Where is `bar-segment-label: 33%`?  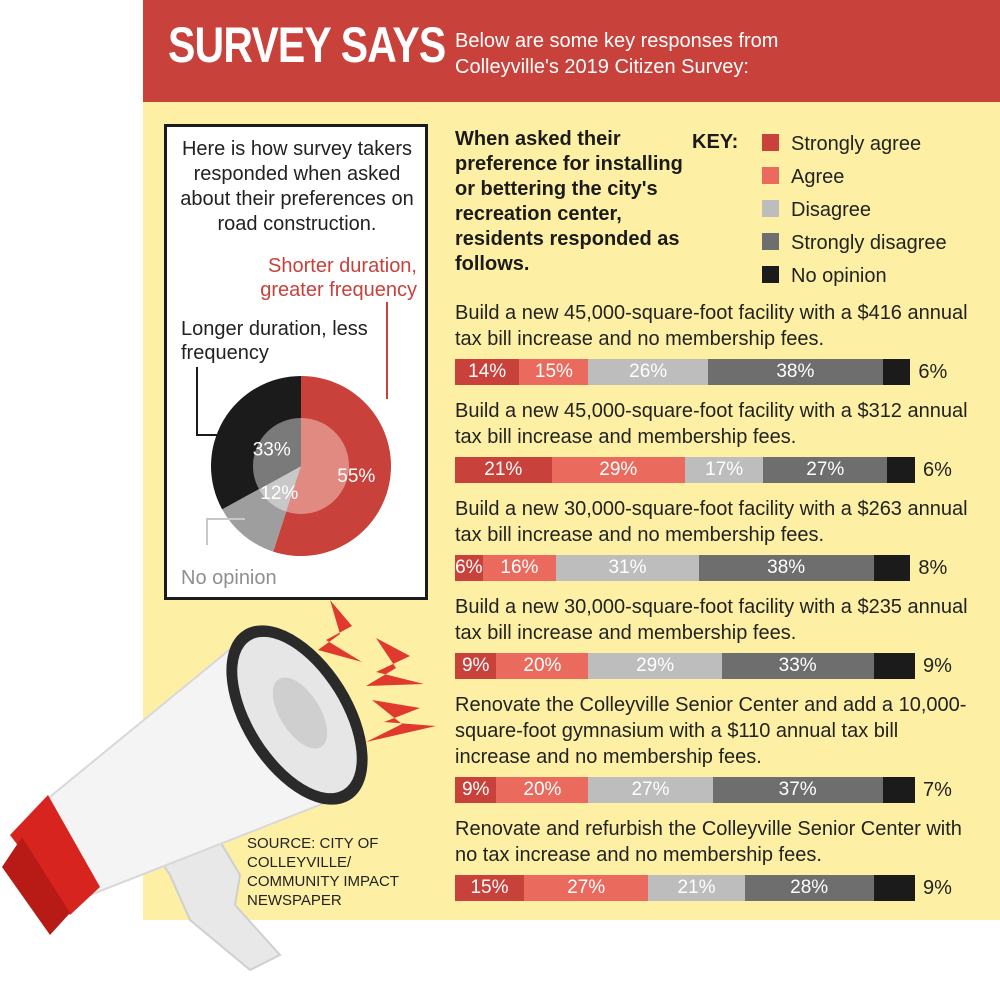 bar-segment-label: 33% is located at coordinates (797, 666).